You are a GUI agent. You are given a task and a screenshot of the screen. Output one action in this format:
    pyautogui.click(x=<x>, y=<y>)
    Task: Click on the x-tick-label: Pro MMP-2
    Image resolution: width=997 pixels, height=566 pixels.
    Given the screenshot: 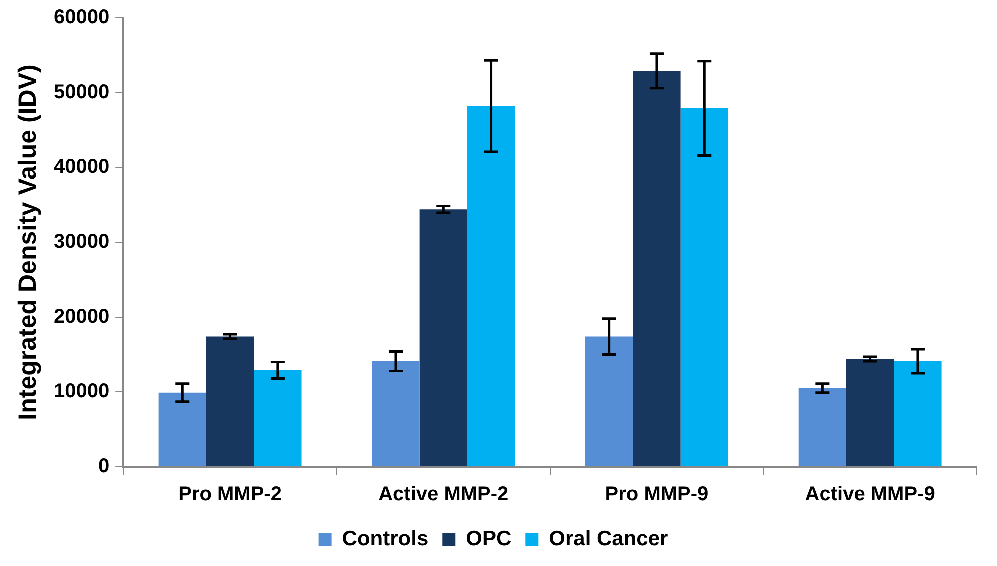 What is the action you would take?
    pyautogui.click(x=230, y=495)
    